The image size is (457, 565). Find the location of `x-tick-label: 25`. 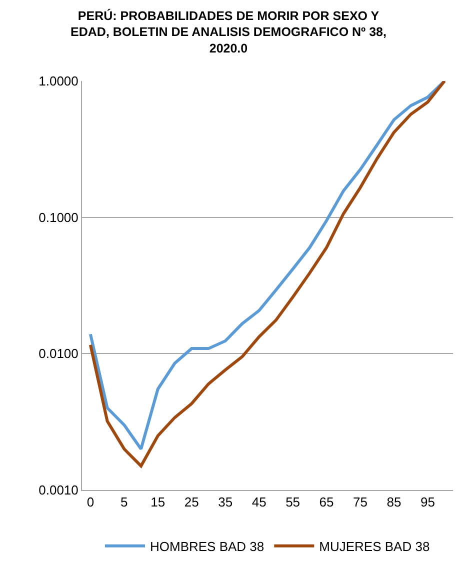

x-tick-label: 25 is located at coordinates (191, 502).